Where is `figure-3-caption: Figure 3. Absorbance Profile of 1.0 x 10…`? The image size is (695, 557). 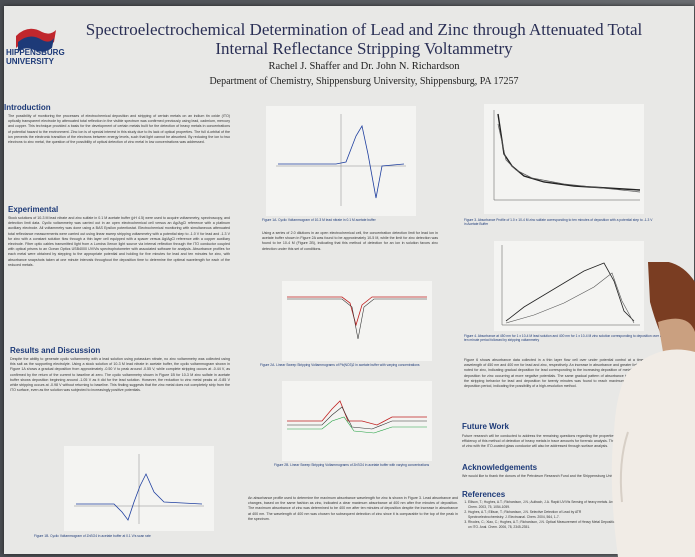
figure-3-caption: Figure 3. Absorbance Profile of 1.0 x 10… is located at coordinates (558, 222).